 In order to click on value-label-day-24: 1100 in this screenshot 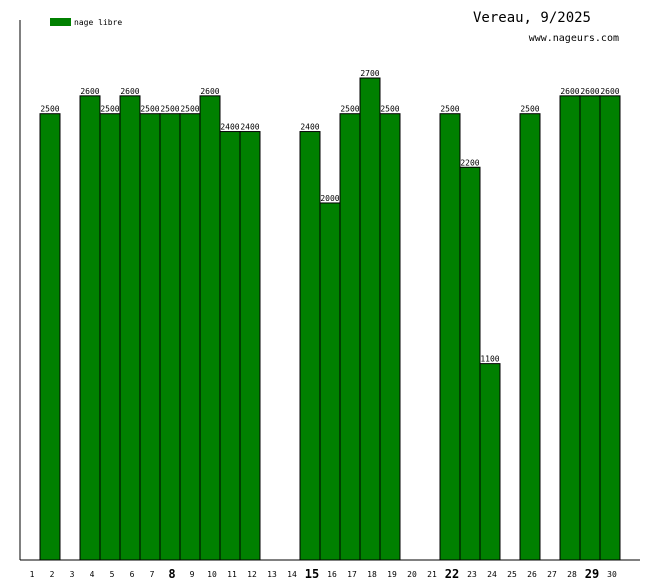, I will do `click(489, 359)`.